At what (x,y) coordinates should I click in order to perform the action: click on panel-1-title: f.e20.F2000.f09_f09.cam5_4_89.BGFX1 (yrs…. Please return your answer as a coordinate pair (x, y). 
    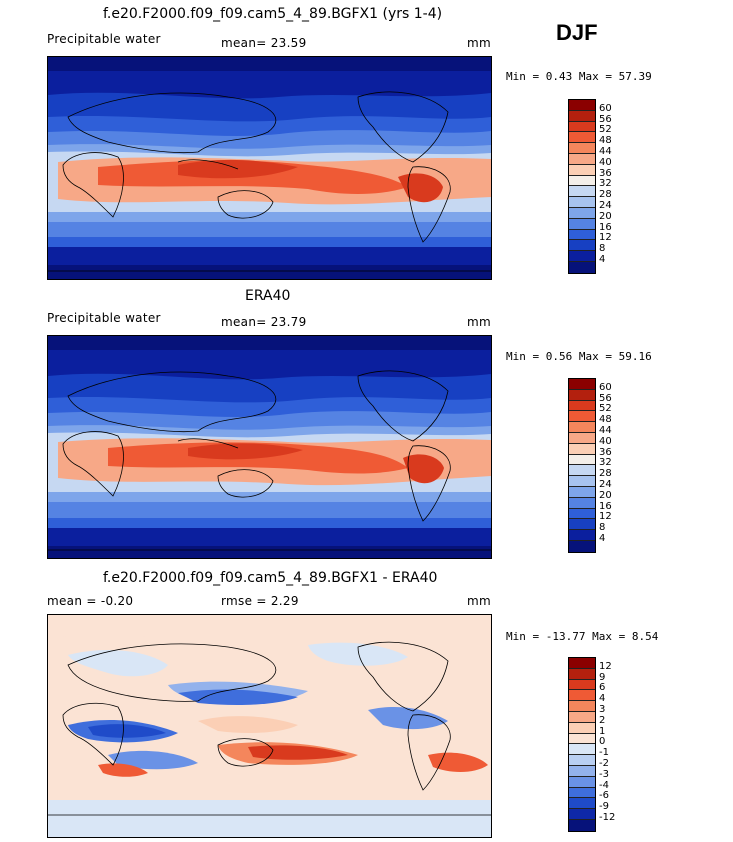
    Looking at the image, I should click on (273, 14).